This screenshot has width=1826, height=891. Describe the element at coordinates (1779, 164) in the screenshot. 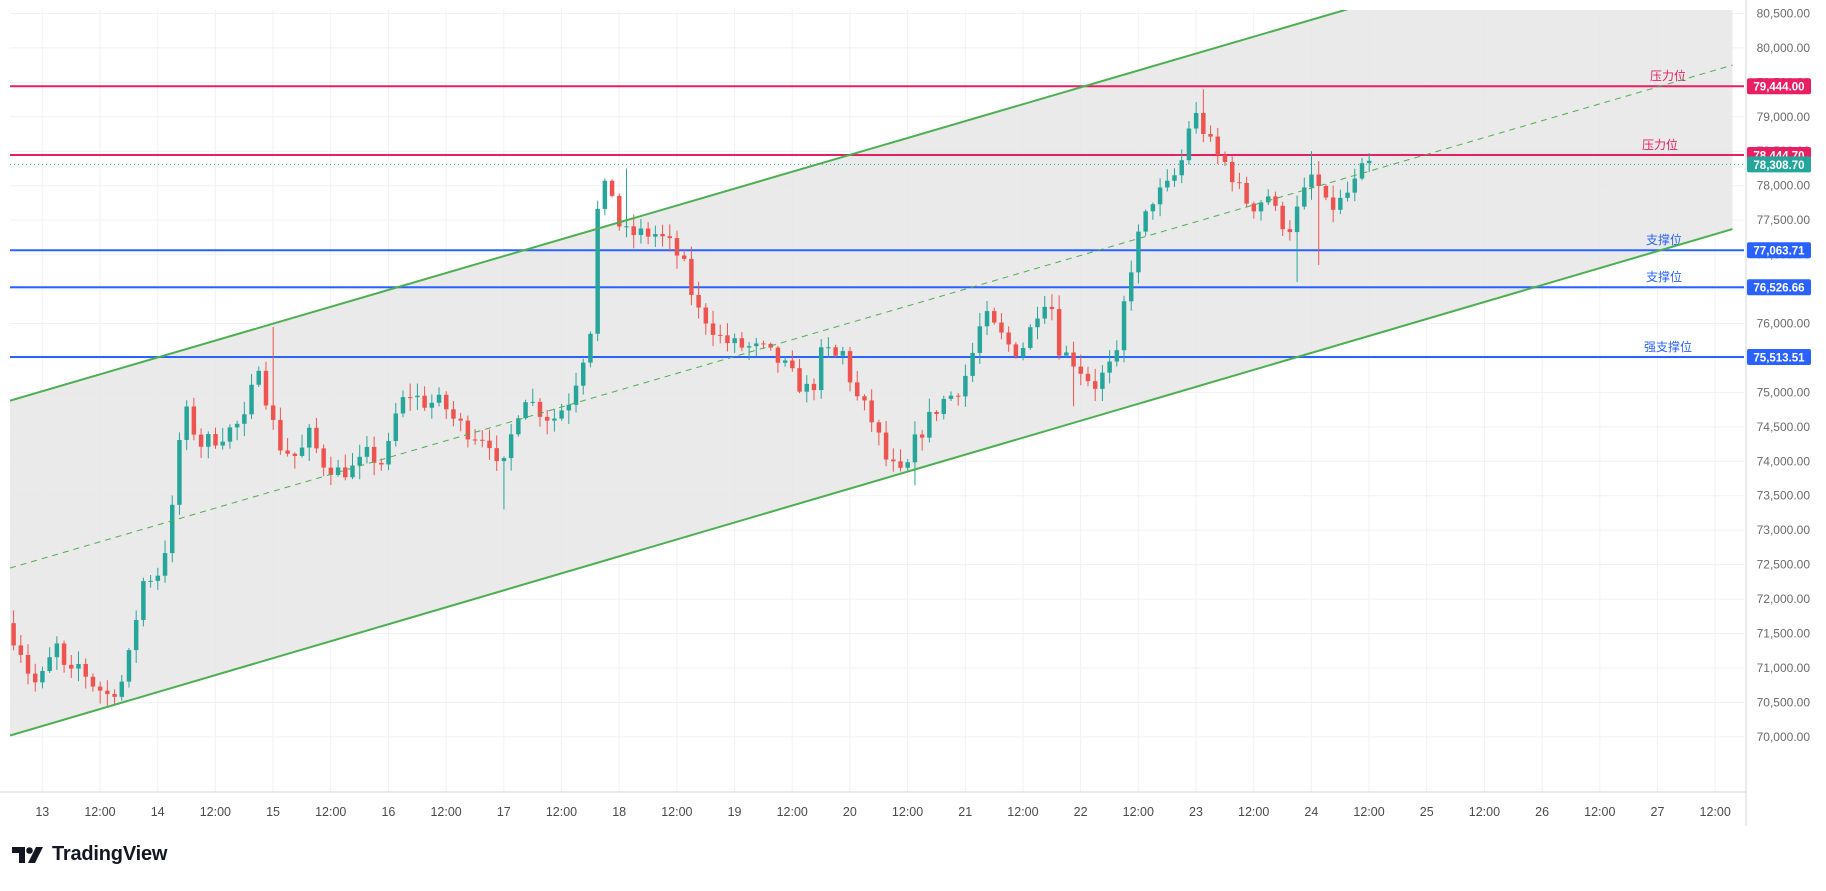

I see `current-price-tag: 78,308.70` at that location.